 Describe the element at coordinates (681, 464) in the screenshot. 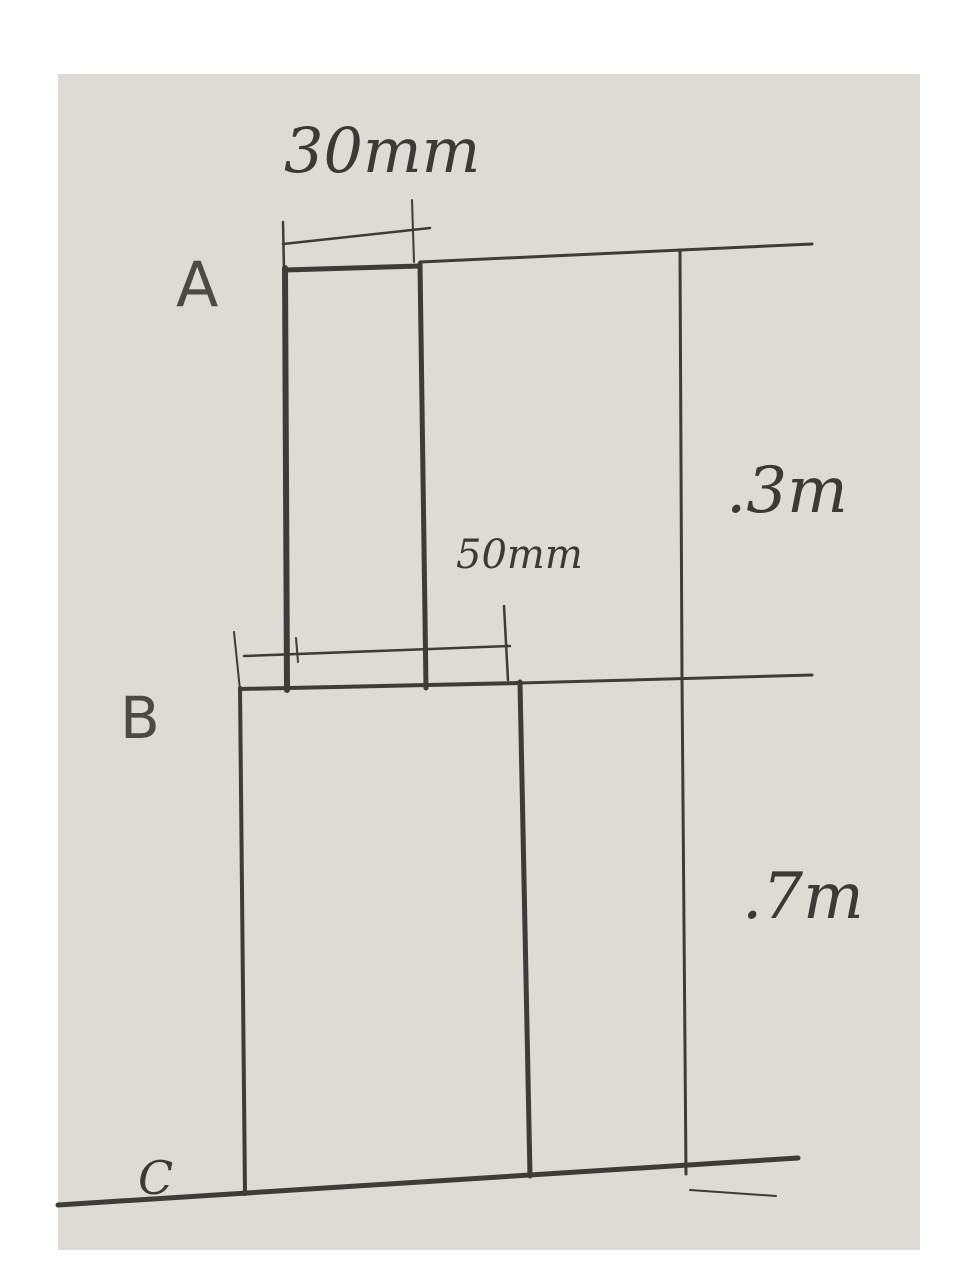

I see `vertical-dimension-upper` at that location.